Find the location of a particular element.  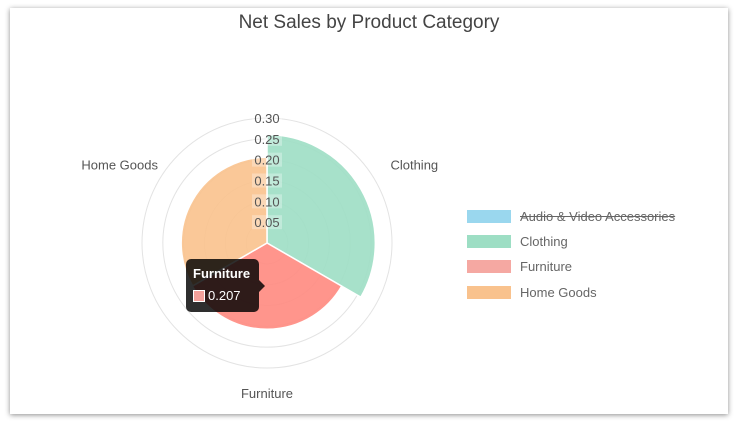

chart-title: Net Sales by Product Category is located at coordinates (369, 22).